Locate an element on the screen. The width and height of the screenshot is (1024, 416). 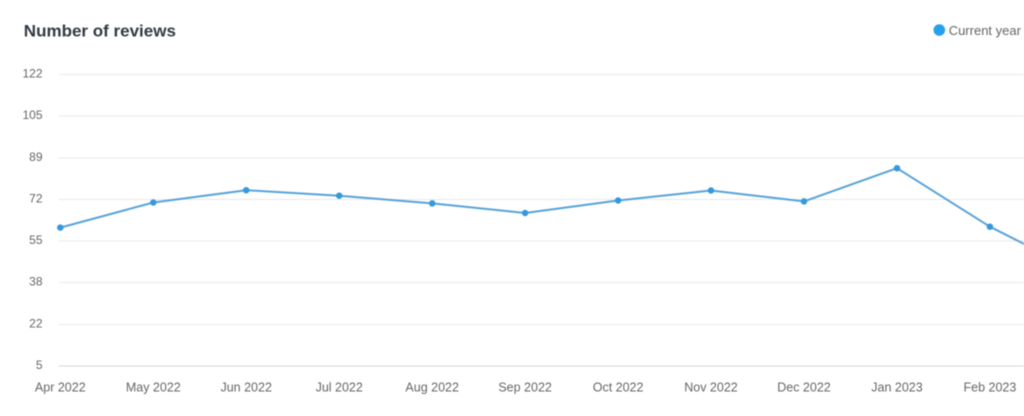
svg-text: 105 is located at coordinates (32, 115).